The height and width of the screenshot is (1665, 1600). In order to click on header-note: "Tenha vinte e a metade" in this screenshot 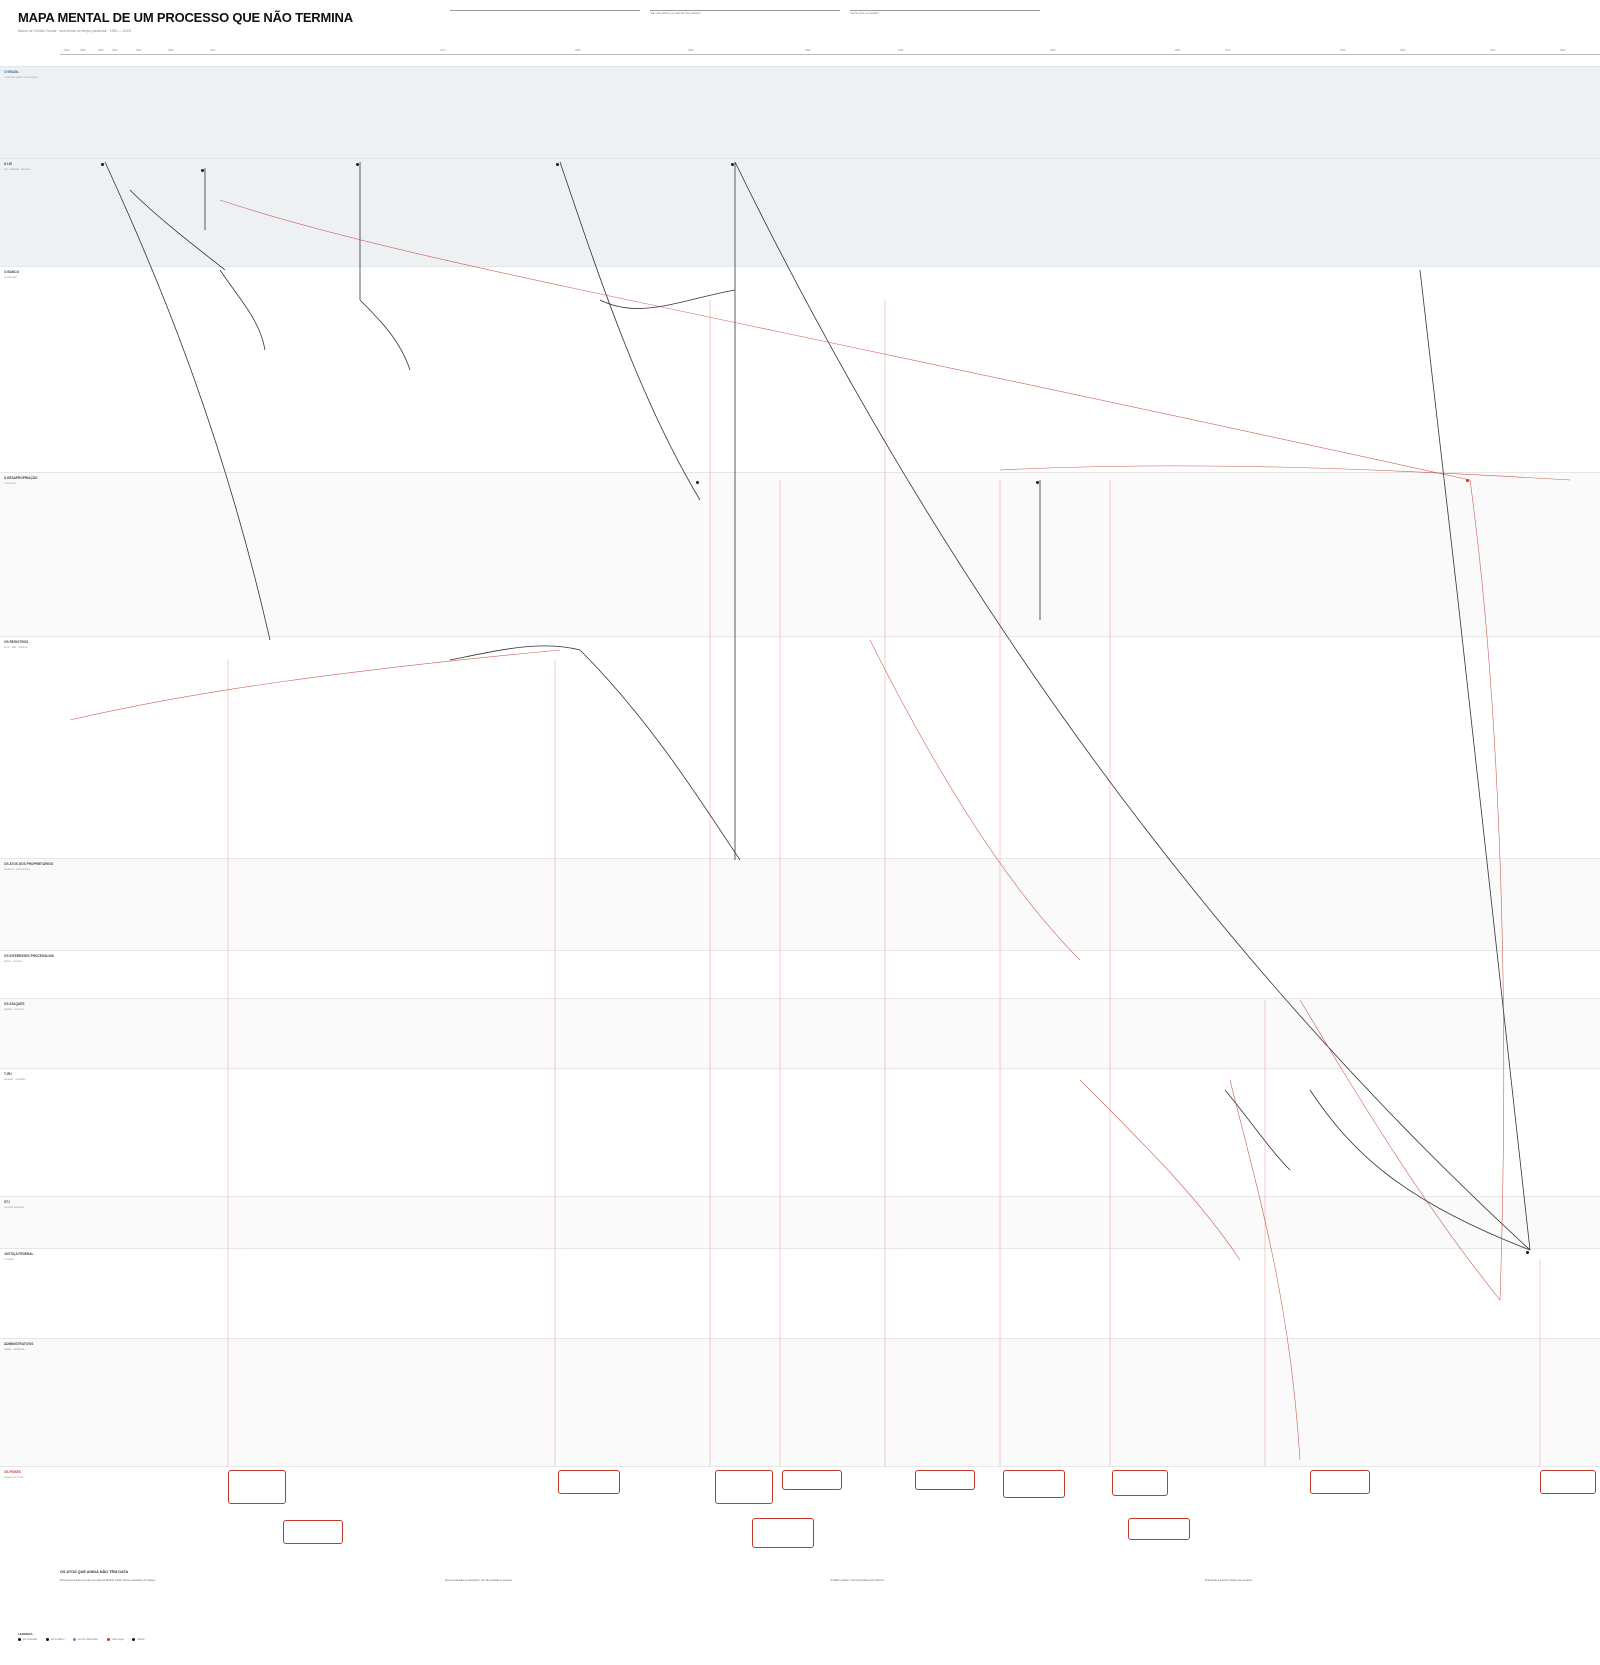, I will do `click(945, 13)`.